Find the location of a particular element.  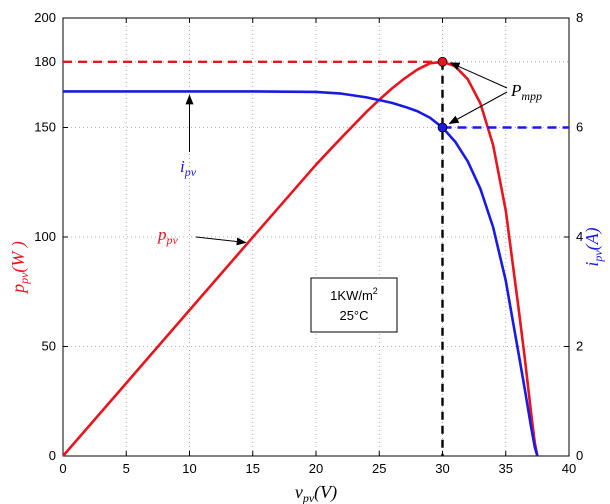

ipv-annotation-label: ipv is located at coordinates (188, 168).